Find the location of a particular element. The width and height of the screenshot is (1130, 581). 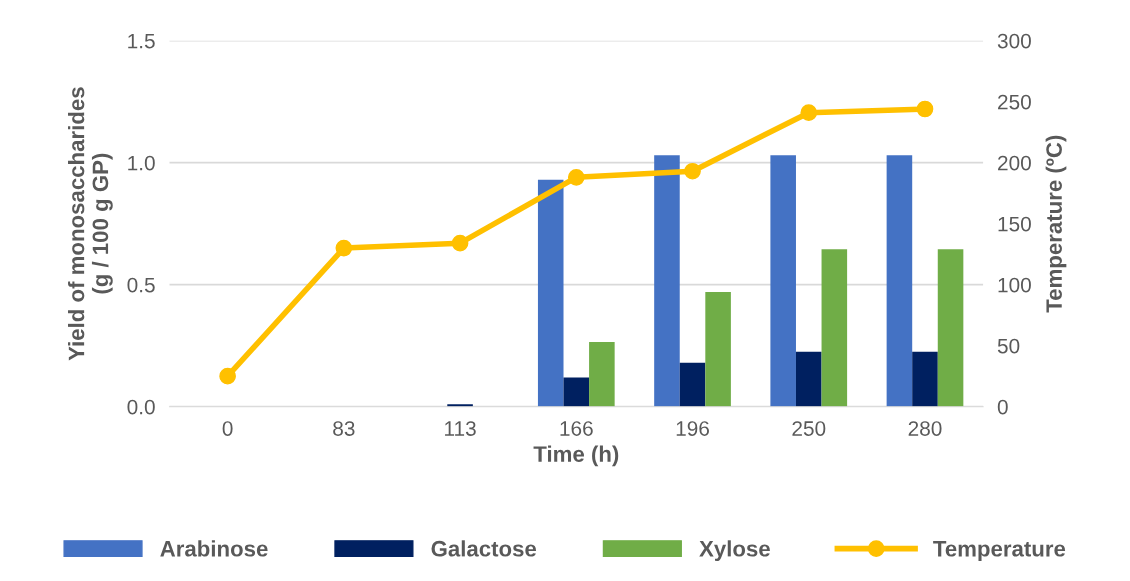

y-tick-label: 0.0 is located at coordinates (141, 407).